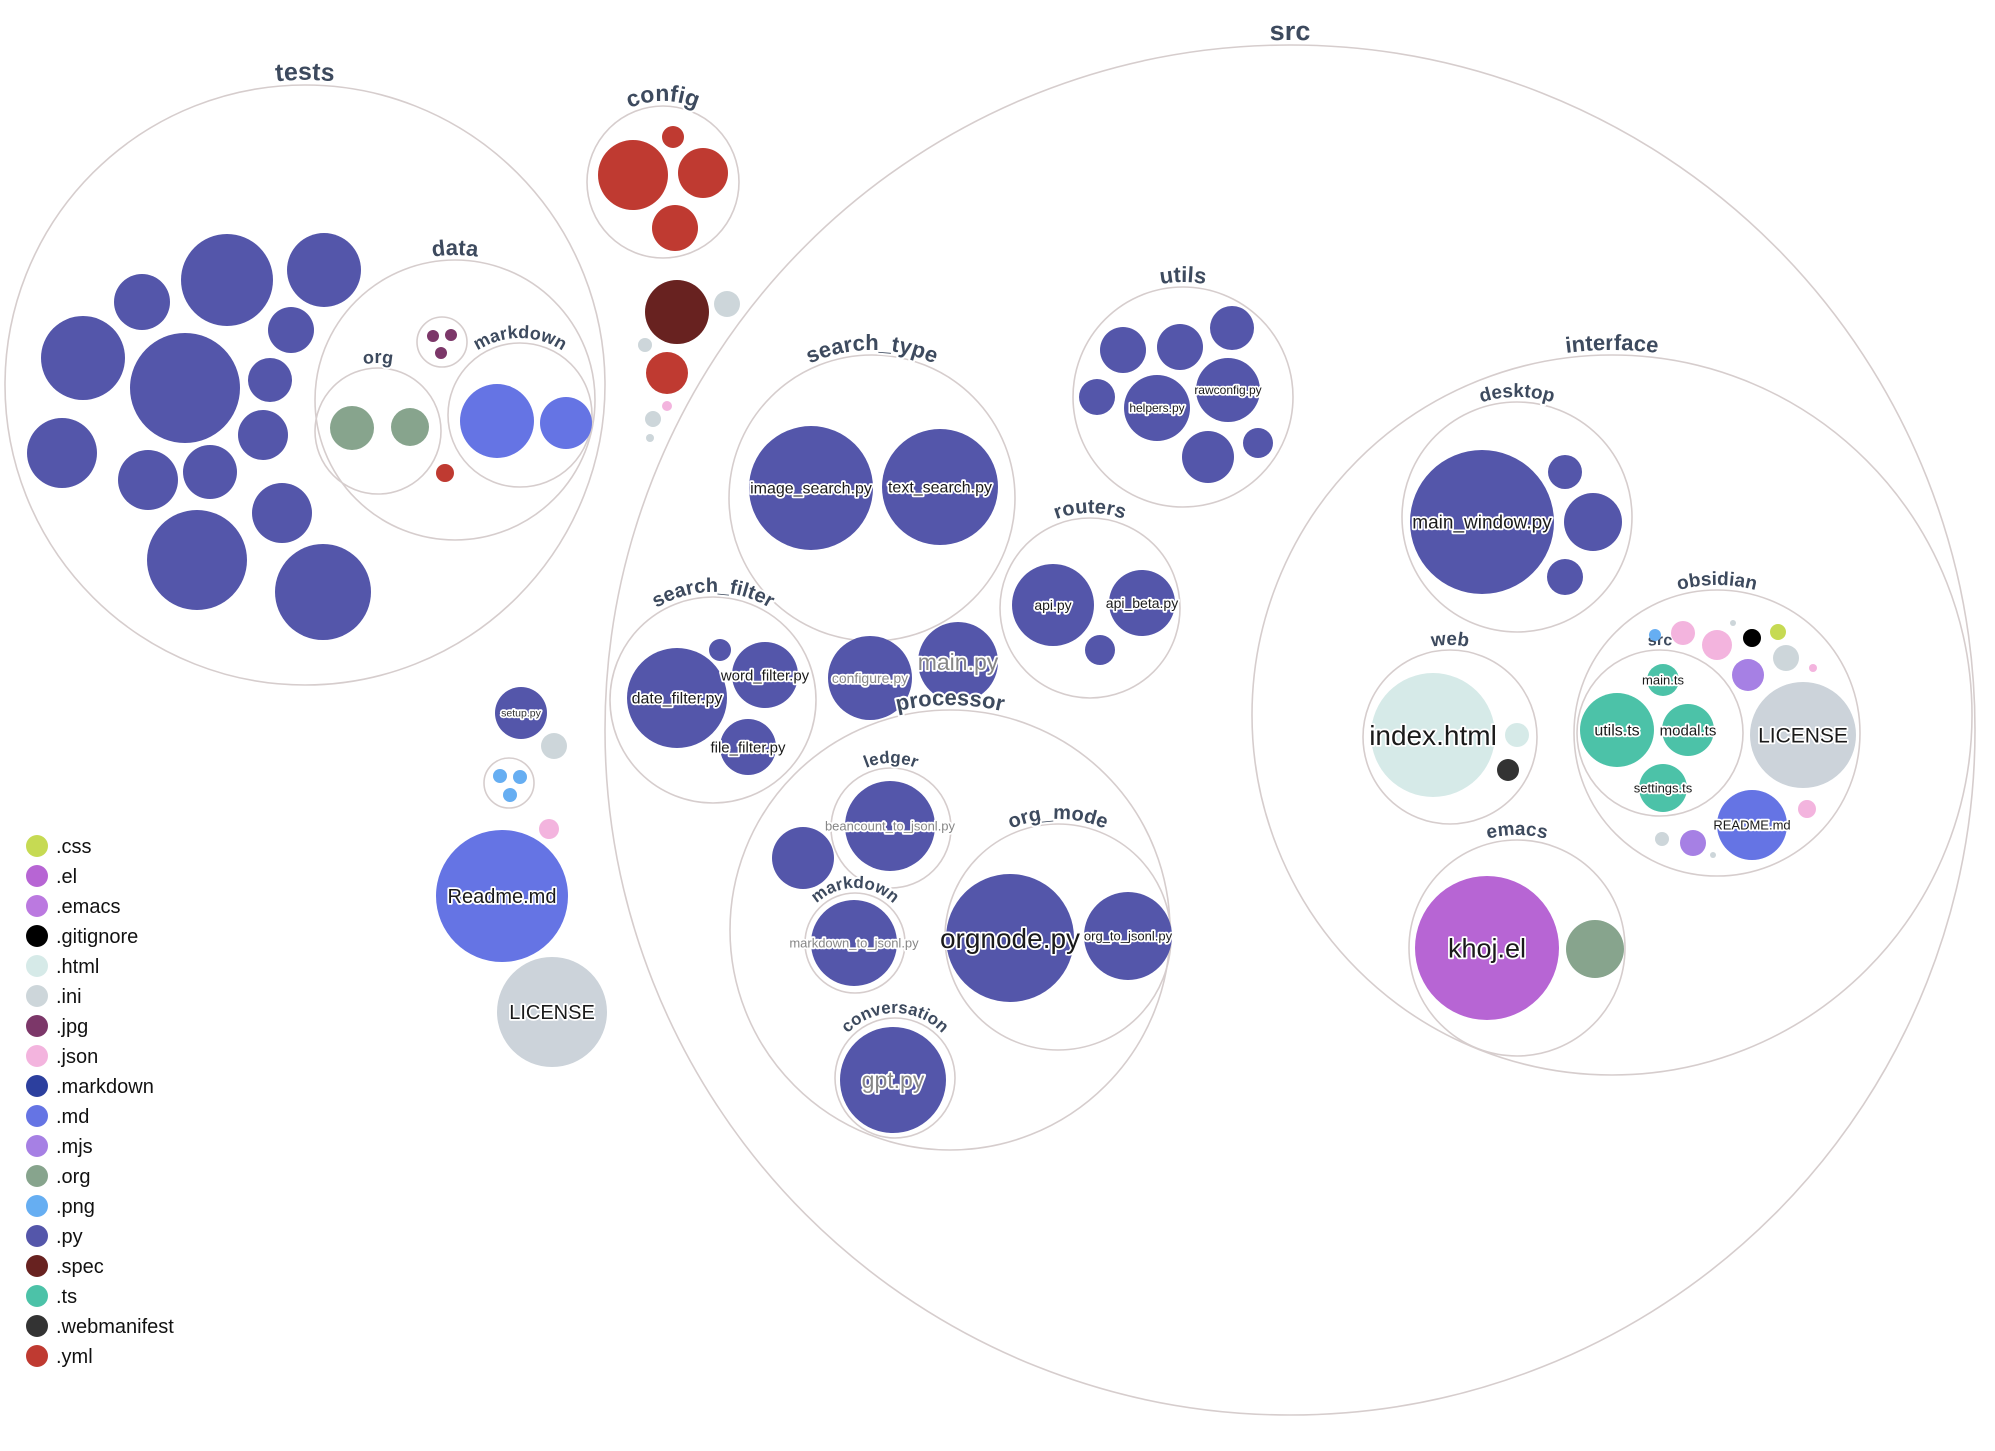 This screenshot has height=1451, width=1995. I want to click on legend-swatch-markdown-icon, so click(37, 1086).